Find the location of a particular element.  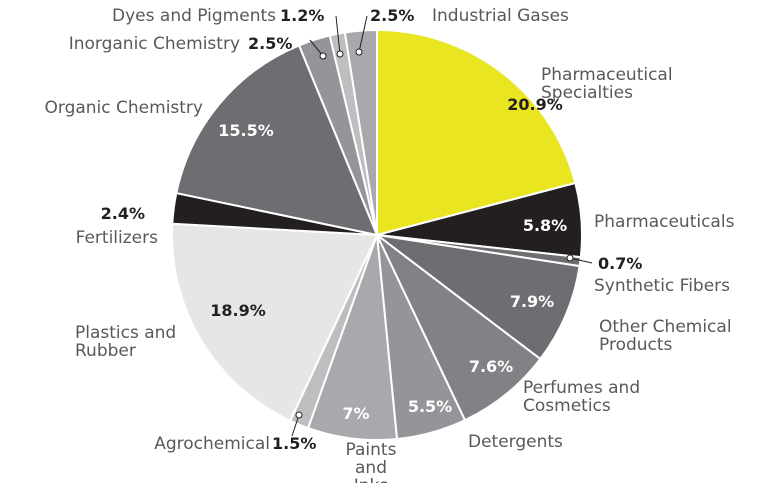

category-label: Industrial Gases is located at coordinates (500, 16).